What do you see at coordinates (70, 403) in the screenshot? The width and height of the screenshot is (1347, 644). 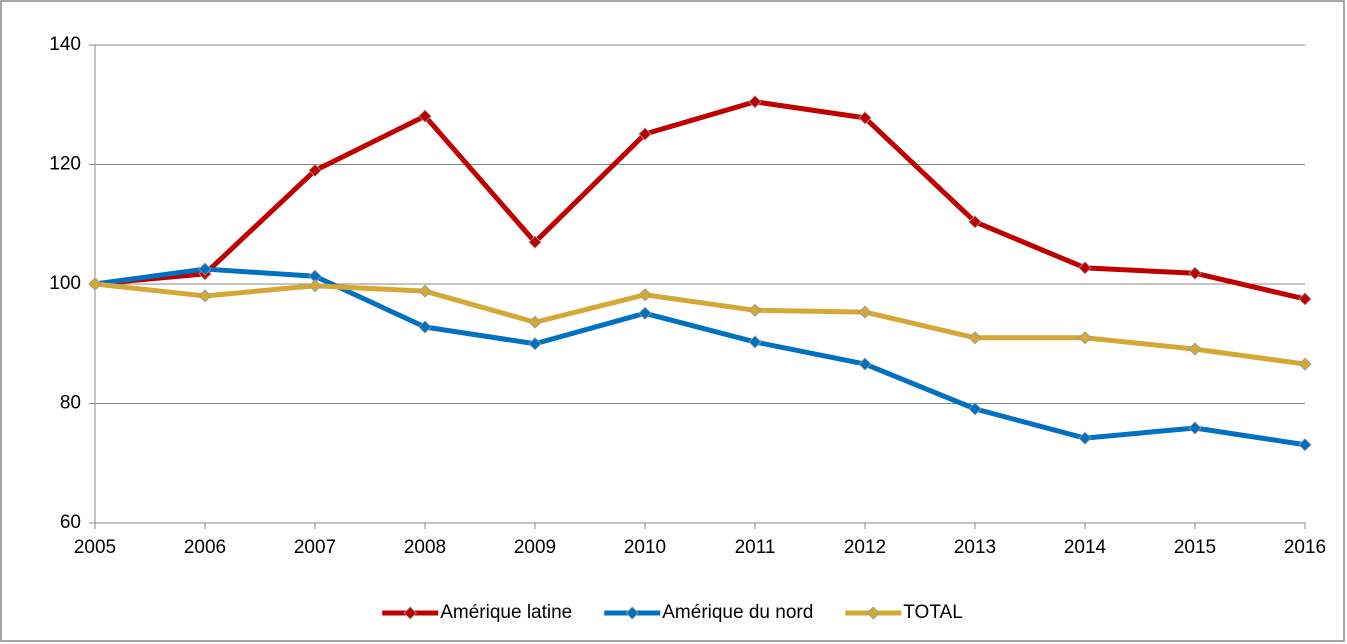 I see `y-tick-label: 80` at bounding box center [70, 403].